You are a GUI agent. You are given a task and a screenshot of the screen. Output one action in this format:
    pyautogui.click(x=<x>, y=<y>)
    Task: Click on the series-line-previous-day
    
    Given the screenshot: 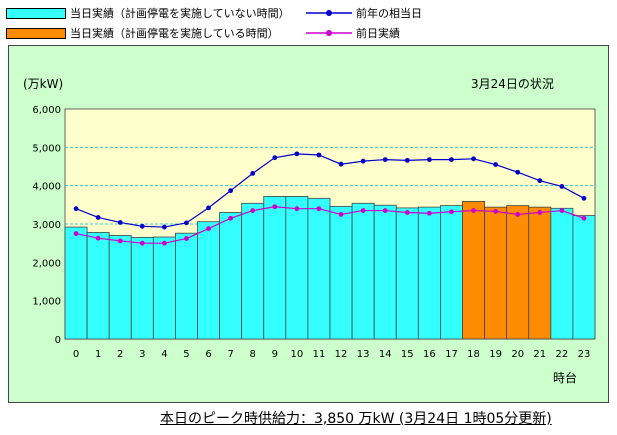 What is the action you would take?
    pyautogui.click(x=330, y=225)
    